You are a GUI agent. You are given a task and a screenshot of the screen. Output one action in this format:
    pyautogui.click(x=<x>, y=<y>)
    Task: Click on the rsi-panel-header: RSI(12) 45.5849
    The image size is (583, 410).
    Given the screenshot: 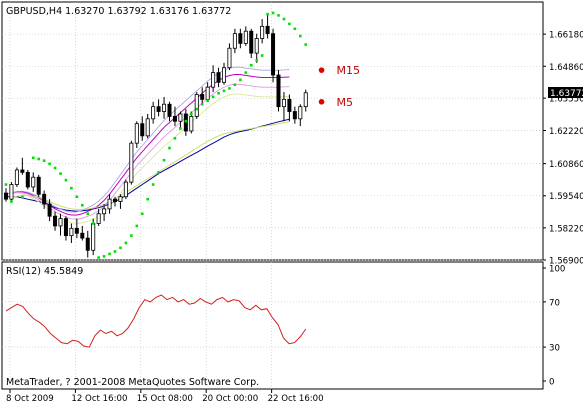 What is the action you would take?
    pyautogui.click(x=44, y=271)
    